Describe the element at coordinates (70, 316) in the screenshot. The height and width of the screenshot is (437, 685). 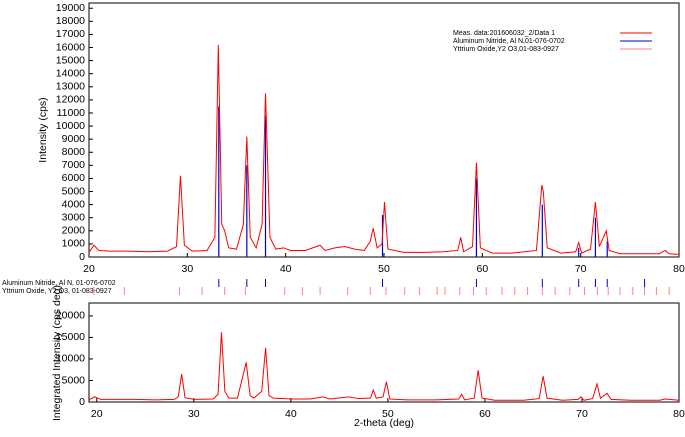
I see `y-tick-label: 20000` at that location.